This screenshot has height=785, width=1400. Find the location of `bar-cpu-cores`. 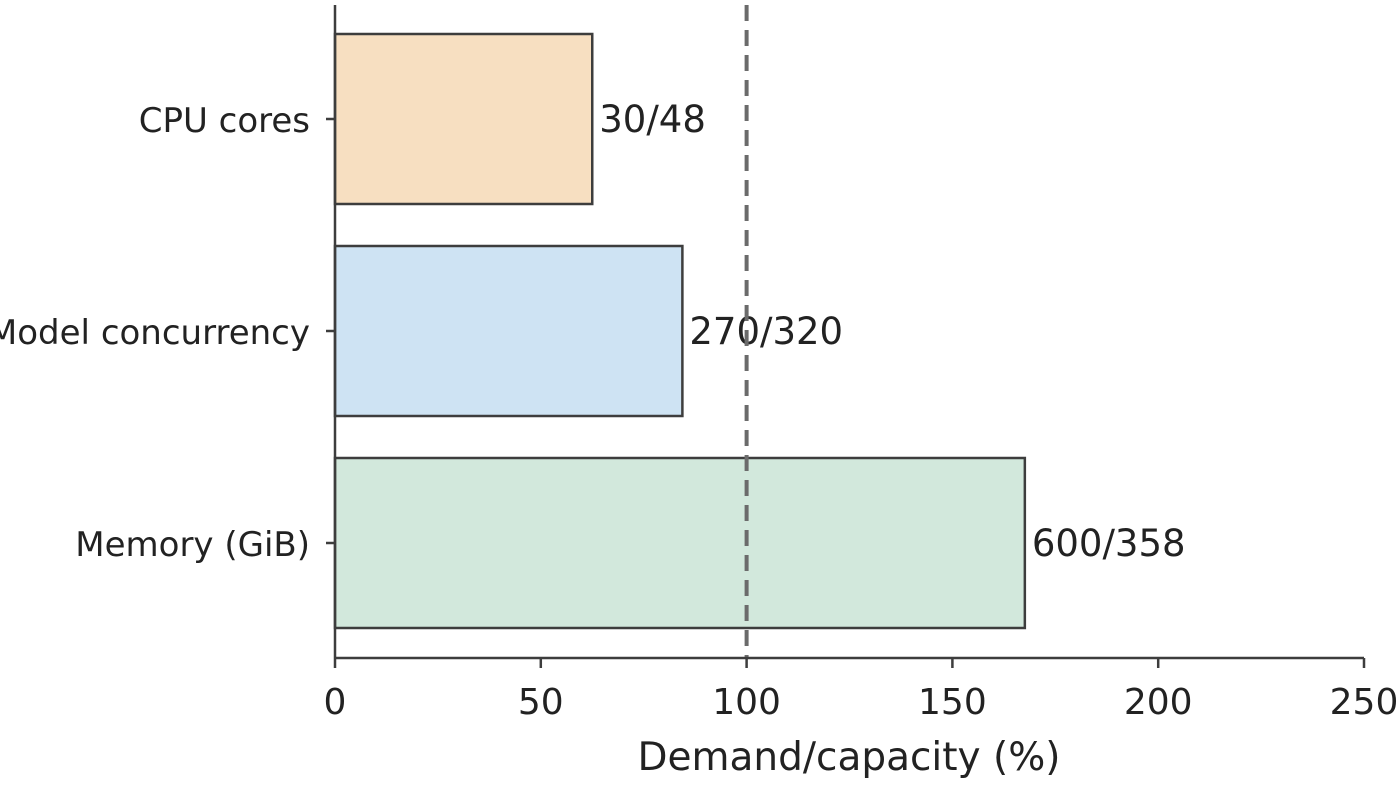

bar-cpu-cores is located at coordinates (463, 119).